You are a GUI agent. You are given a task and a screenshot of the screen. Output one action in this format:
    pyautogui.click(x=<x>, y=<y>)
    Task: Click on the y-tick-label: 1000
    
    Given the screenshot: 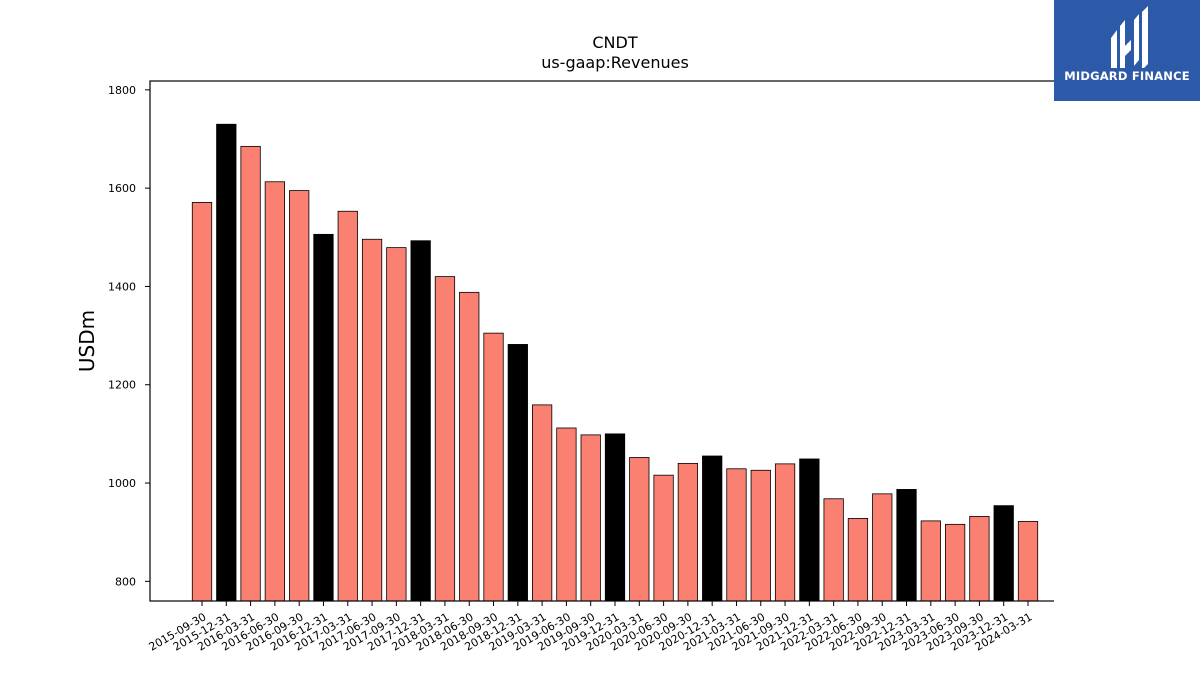 What is the action you would take?
    pyautogui.click(x=122, y=483)
    